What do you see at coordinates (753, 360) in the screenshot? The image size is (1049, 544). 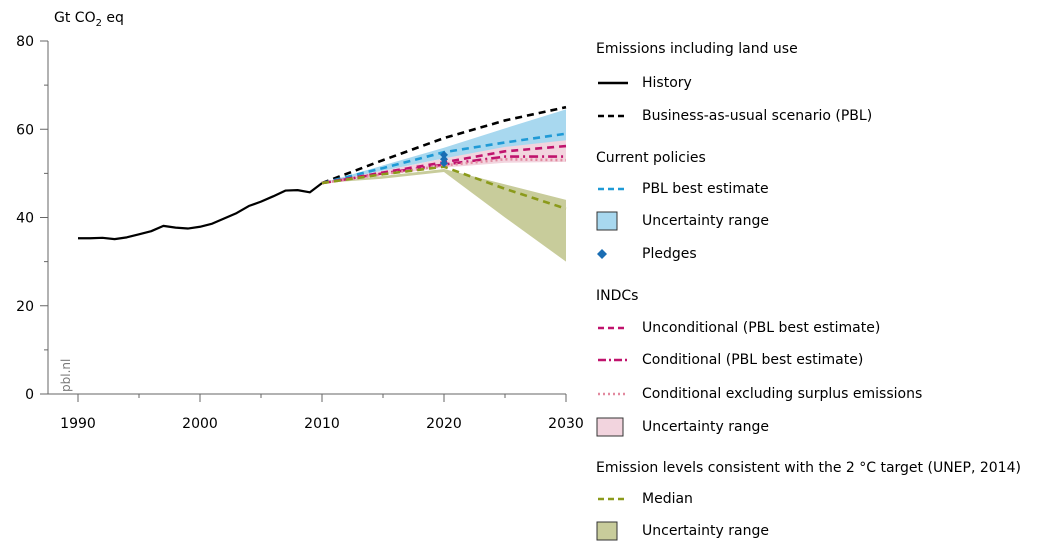 I see `legend-label-indc-conditional: Conditional (PBL best estimate)` at bounding box center [753, 360].